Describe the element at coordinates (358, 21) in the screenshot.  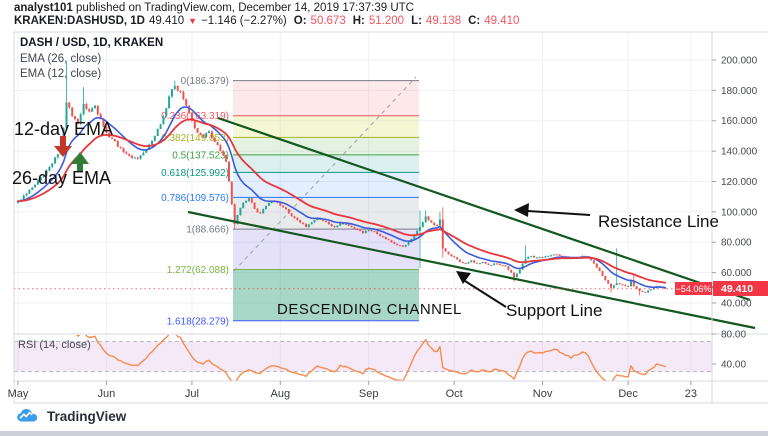
I see `high-key: H:` at that location.